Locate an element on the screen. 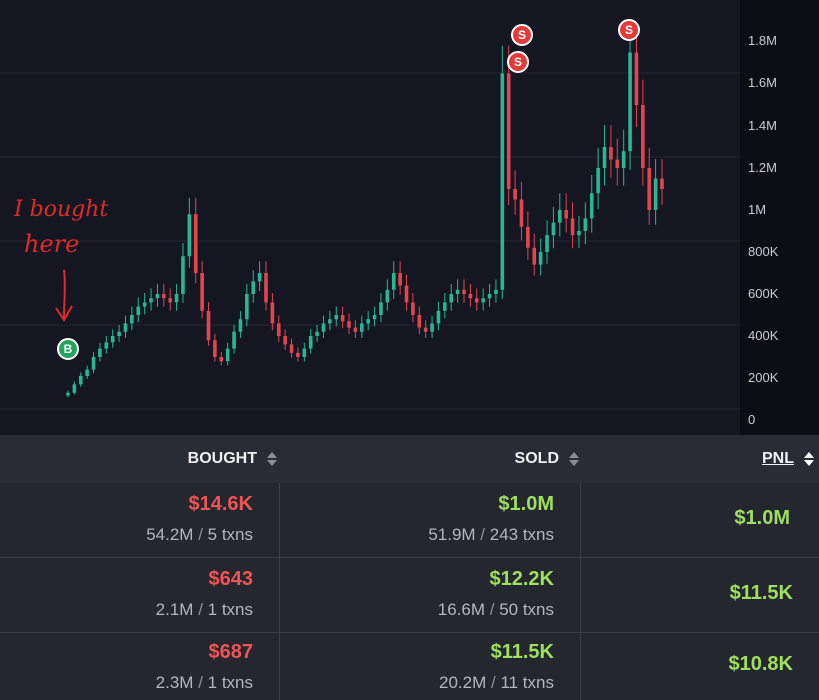 The width and height of the screenshot is (819, 700). sold-txns: 11 txns is located at coordinates (527, 682).